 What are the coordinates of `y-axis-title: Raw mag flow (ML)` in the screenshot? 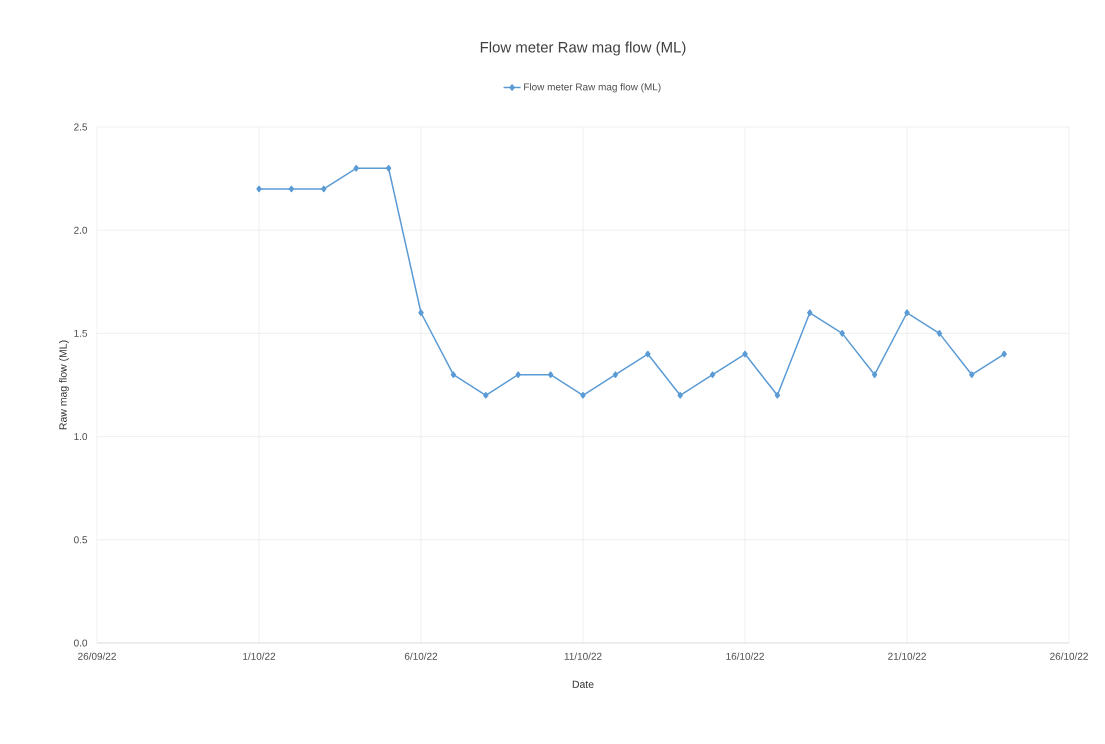 It's located at (64, 385).